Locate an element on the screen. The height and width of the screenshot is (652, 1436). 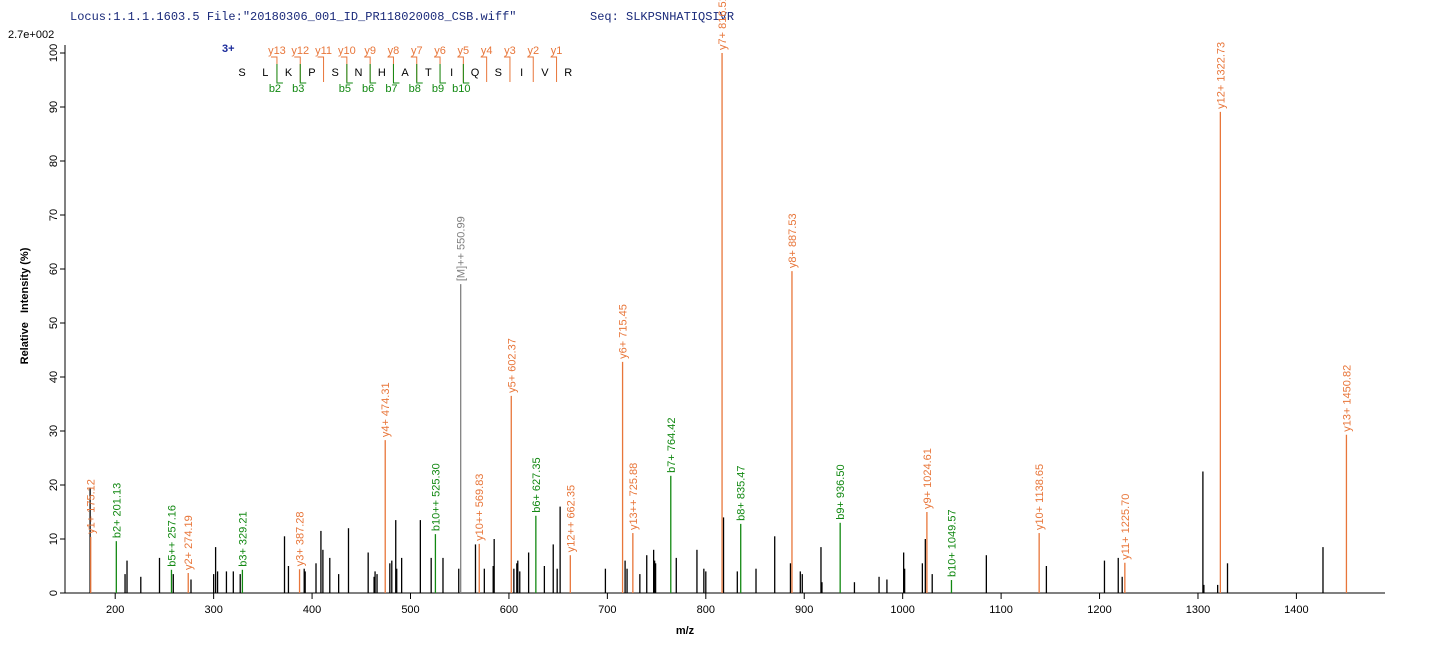
sequence-letter: T is located at coordinates (428, 73).